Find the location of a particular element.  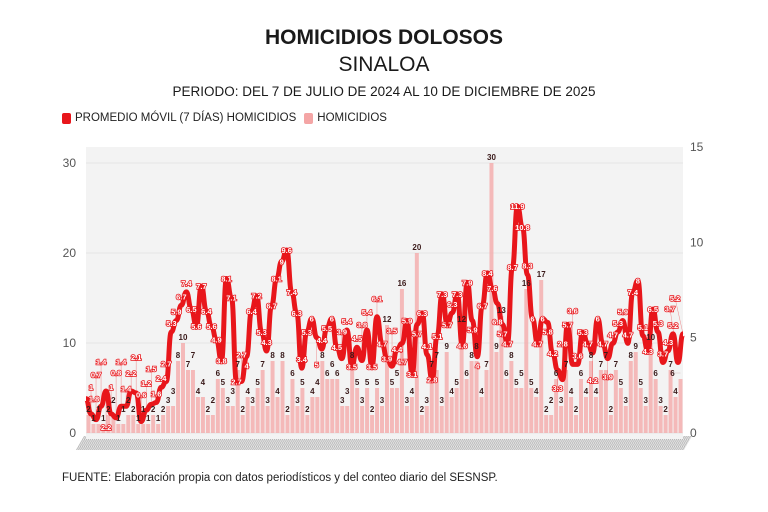

moving-average-data-label: 7.2 is located at coordinates (256, 296).